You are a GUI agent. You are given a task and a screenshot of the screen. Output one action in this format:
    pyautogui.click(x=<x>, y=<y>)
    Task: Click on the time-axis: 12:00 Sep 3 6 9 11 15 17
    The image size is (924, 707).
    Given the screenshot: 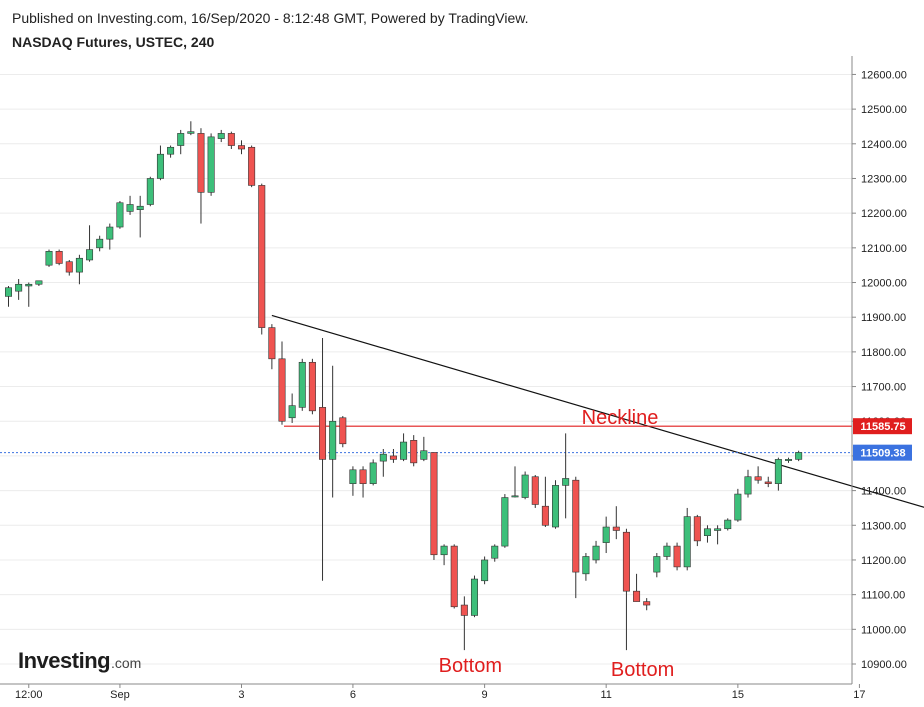 What is the action you would take?
    pyautogui.click(x=433, y=692)
    